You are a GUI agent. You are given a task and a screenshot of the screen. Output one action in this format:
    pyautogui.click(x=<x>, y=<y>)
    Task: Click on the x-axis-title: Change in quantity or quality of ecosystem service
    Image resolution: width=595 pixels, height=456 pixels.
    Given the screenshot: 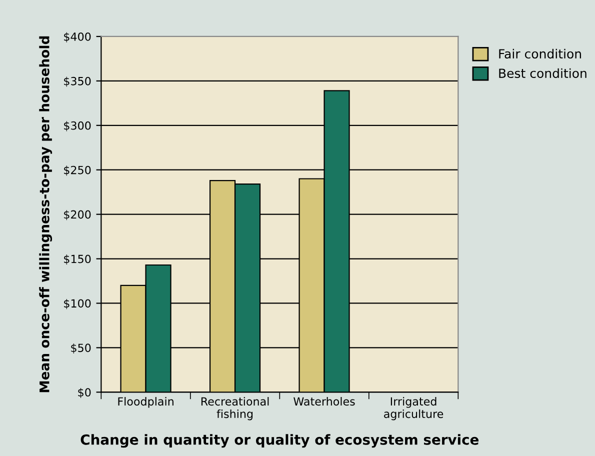 What is the action you would take?
    pyautogui.click(x=279, y=441)
    